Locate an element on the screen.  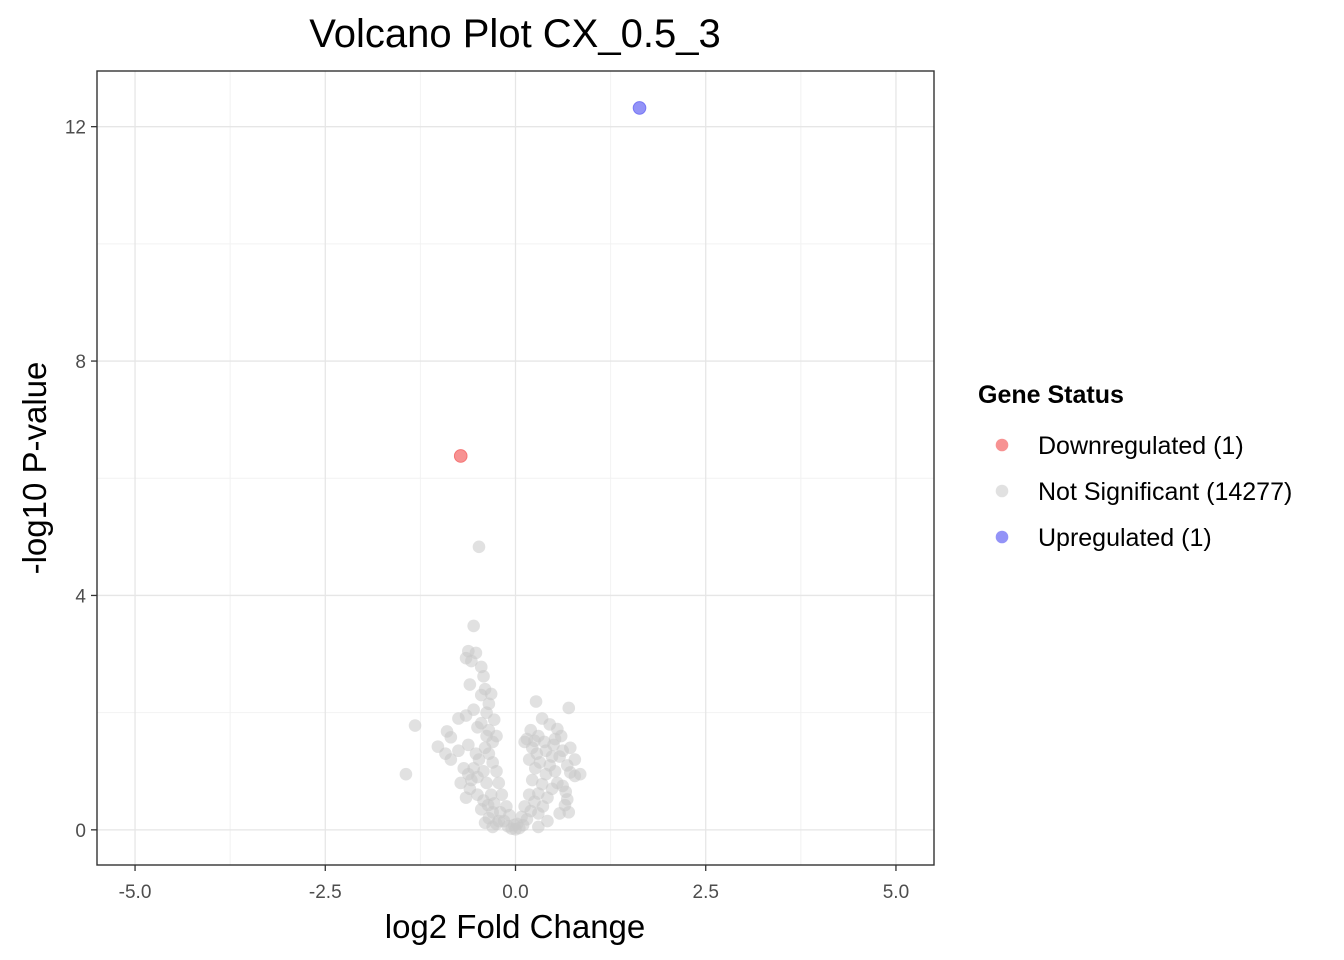
legend-label: Upregulated (1) is located at coordinates (1125, 538).